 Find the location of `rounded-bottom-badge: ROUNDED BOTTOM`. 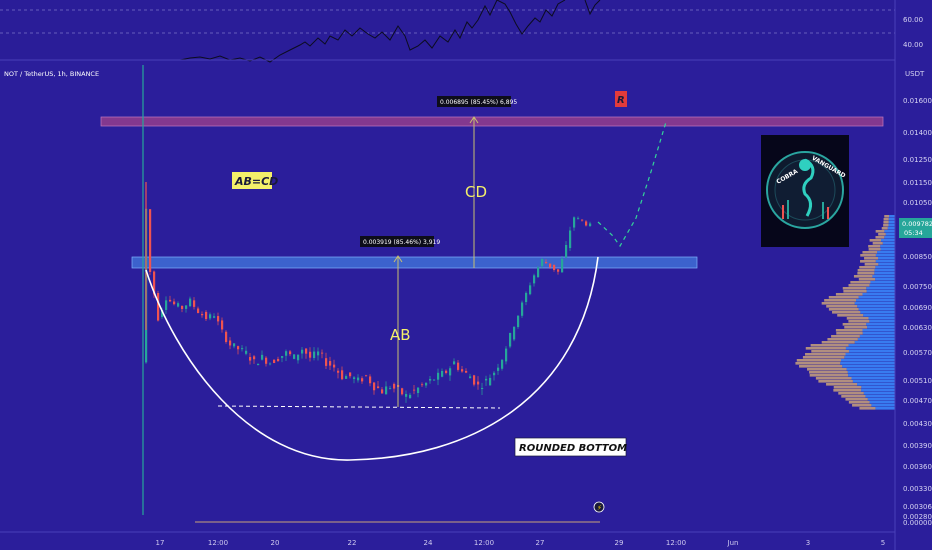

rounded-bottom-badge: ROUNDED BOTTOM is located at coordinates (570, 447).